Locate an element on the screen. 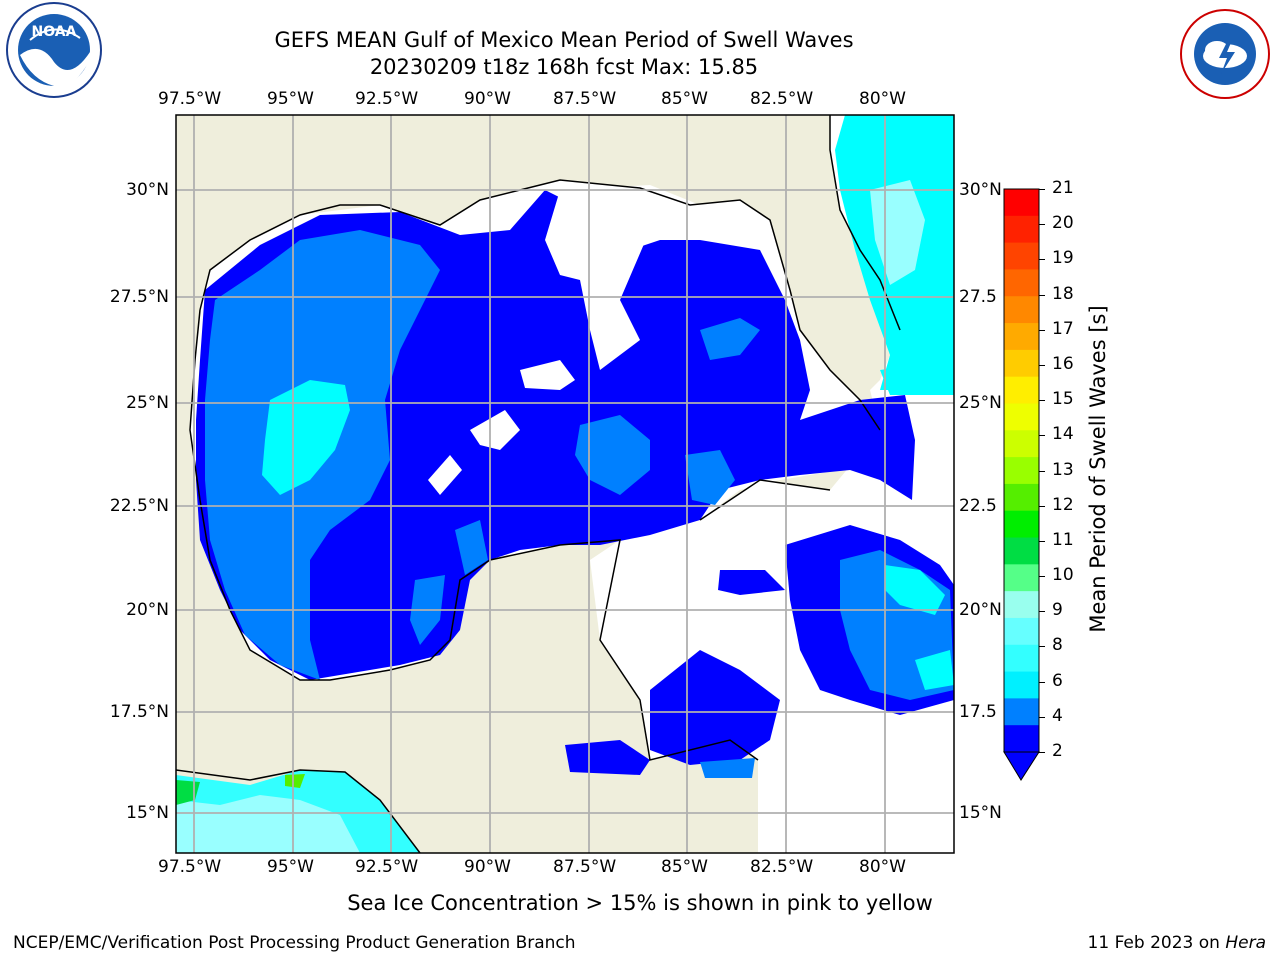  svg-text: NOAA is located at coordinates (54, 32).